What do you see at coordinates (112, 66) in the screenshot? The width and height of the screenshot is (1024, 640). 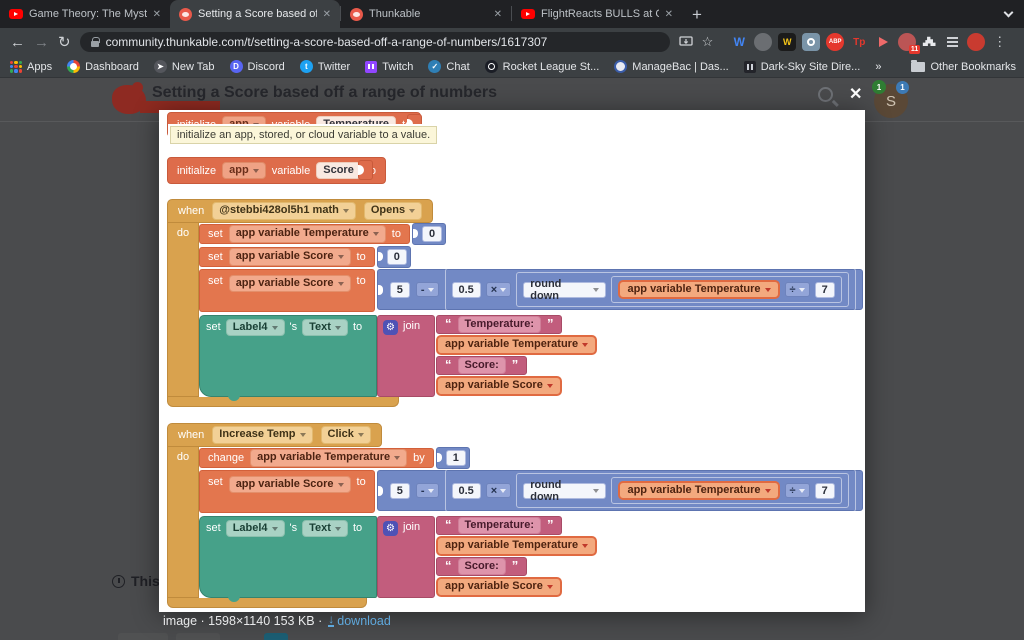 I see `bookmark-label: Dashboard` at bounding box center [112, 66].